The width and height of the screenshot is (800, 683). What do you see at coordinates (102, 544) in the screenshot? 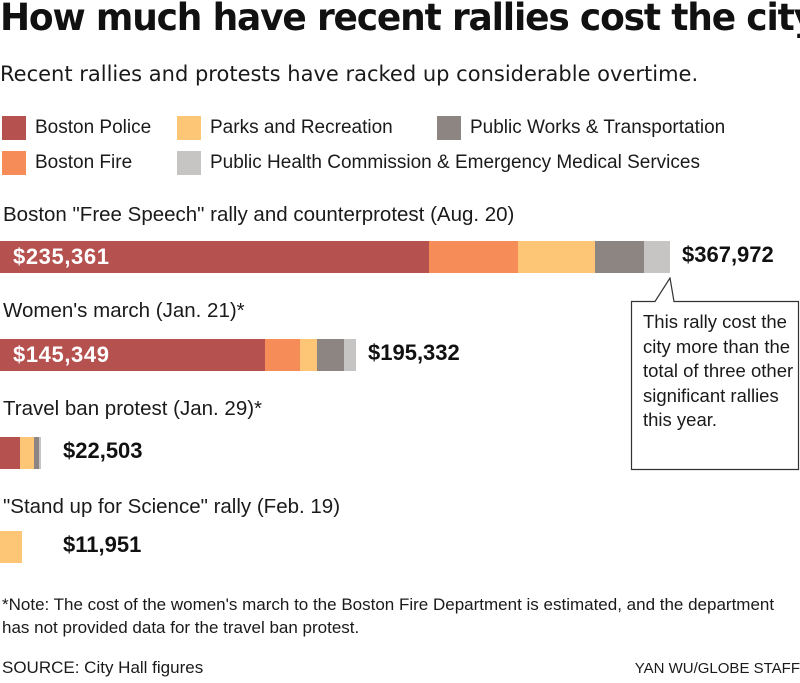
I see `bar-total-label: $11,951` at bounding box center [102, 544].